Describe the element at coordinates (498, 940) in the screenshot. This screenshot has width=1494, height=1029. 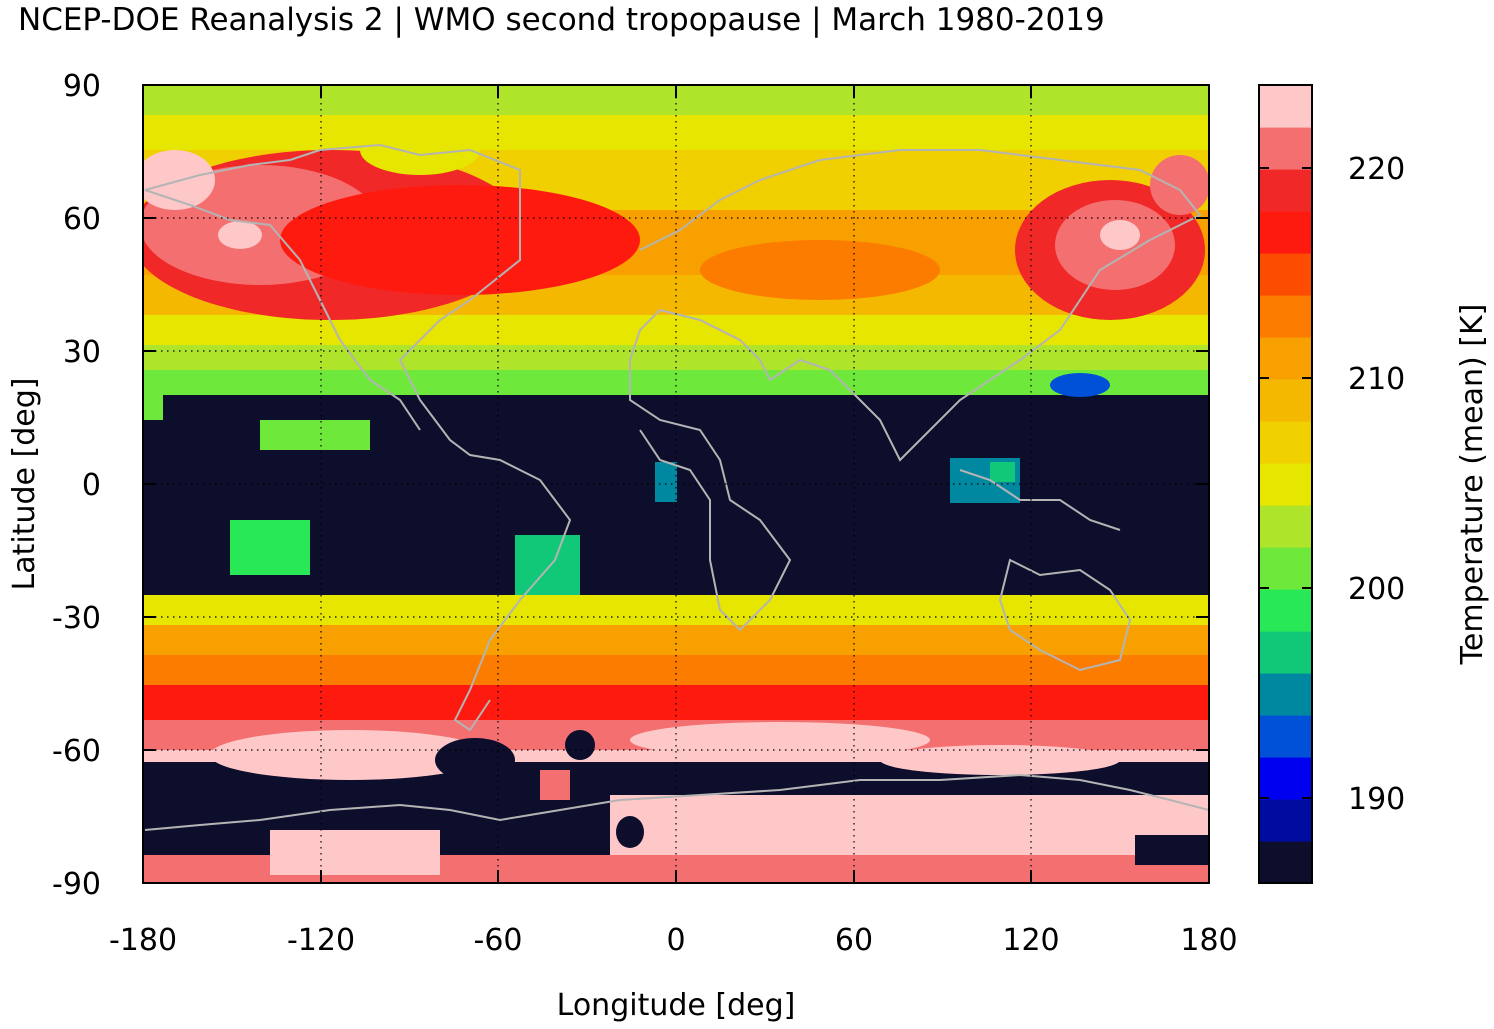
I see `x-tick-label: -60` at that location.